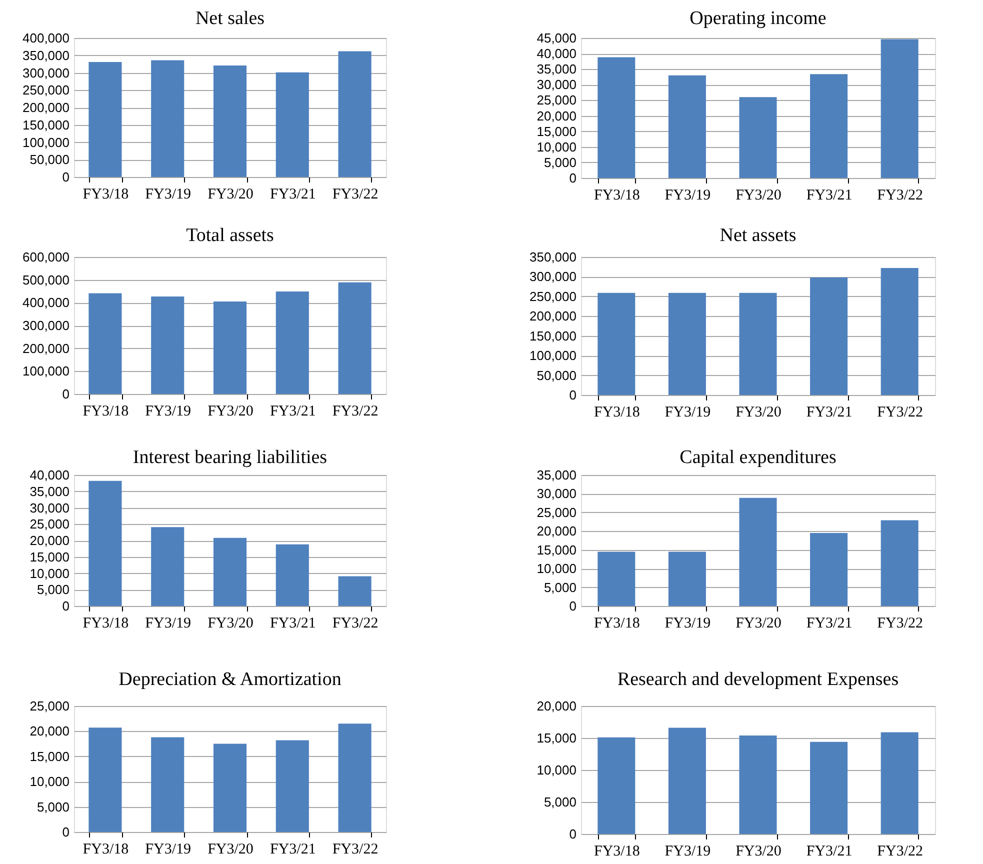 This screenshot has height=864, width=983. Describe the element at coordinates (46, 257) in the screenshot. I see `y-tick-label: 600,000` at that location.